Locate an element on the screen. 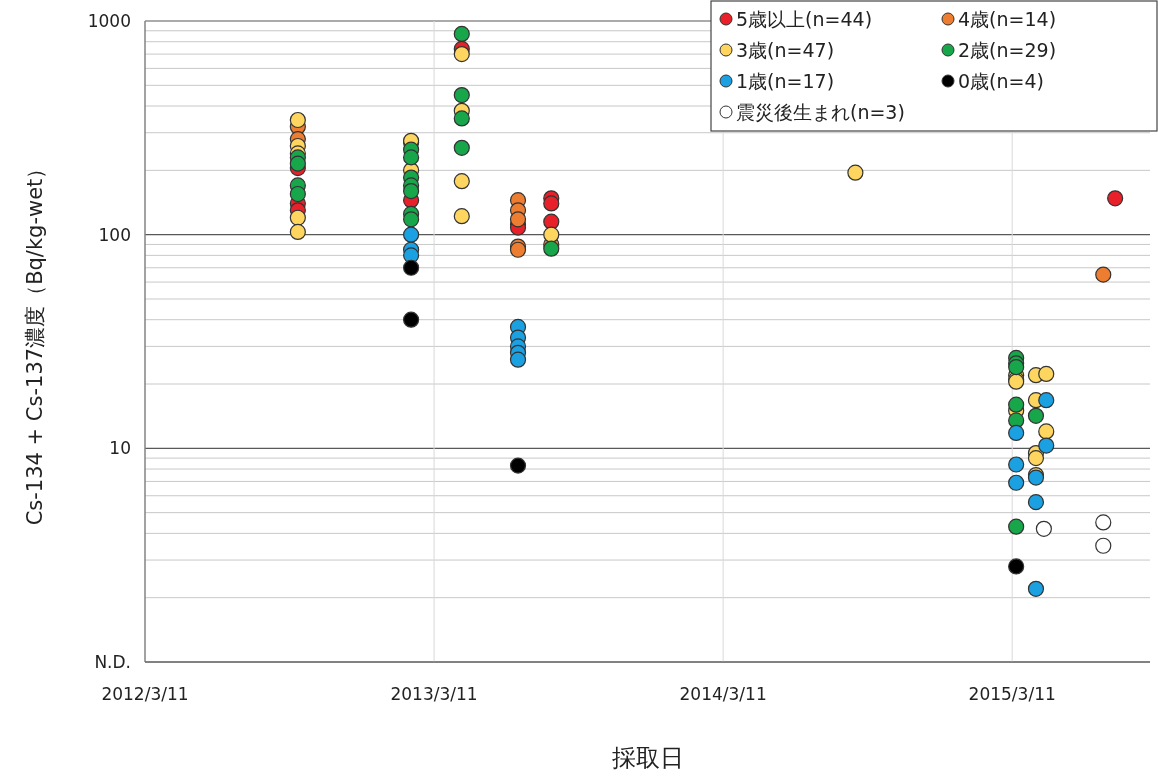 The height and width of the screenshot is (776, 1158). y-tick-label: 100 is located at coordinates (114, 234).